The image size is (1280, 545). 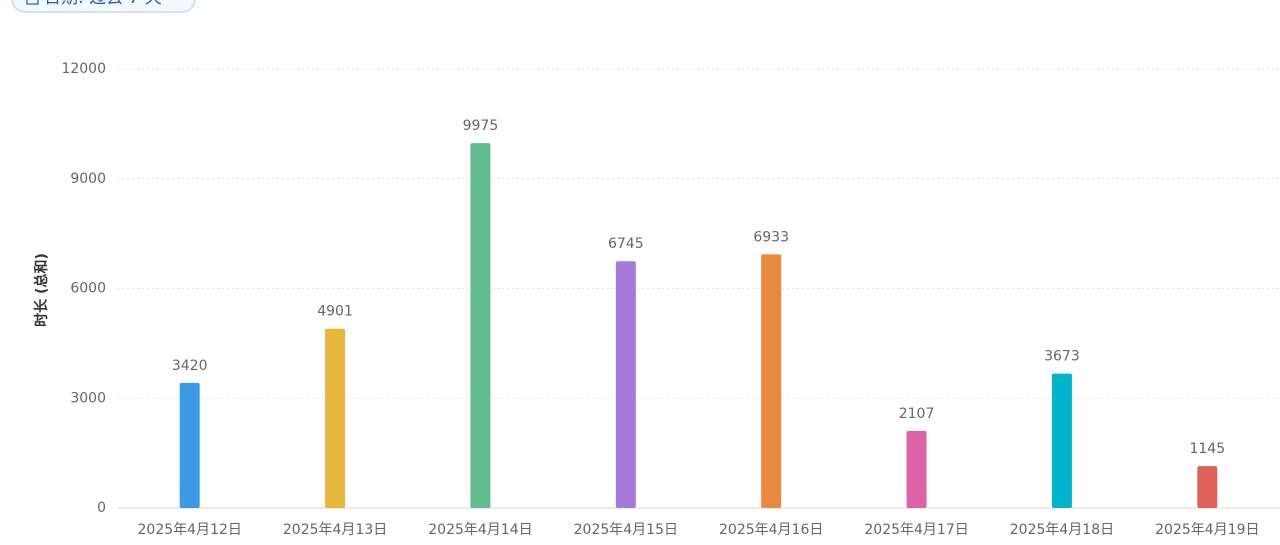 What do you see at coordinates (32, 2) in the screenshot?
I see `calendar-icon` at bounding box center [32, 2].